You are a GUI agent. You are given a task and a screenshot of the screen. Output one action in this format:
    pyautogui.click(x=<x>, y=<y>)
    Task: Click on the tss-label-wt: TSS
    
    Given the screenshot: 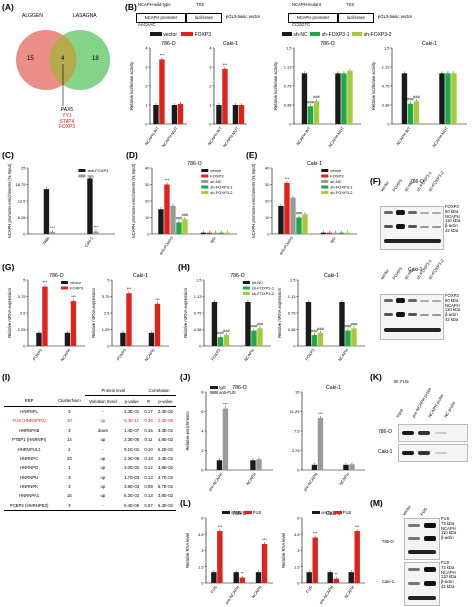 What is the action you would take?
    pyautogui.click(x=200, y=4)
    